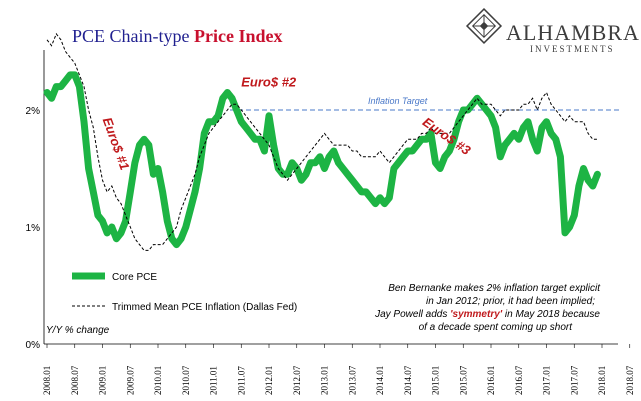  Describe the element at coordinates (158, 380) in the screenshot. I see `x-tick-label: 2010.01` at that location.